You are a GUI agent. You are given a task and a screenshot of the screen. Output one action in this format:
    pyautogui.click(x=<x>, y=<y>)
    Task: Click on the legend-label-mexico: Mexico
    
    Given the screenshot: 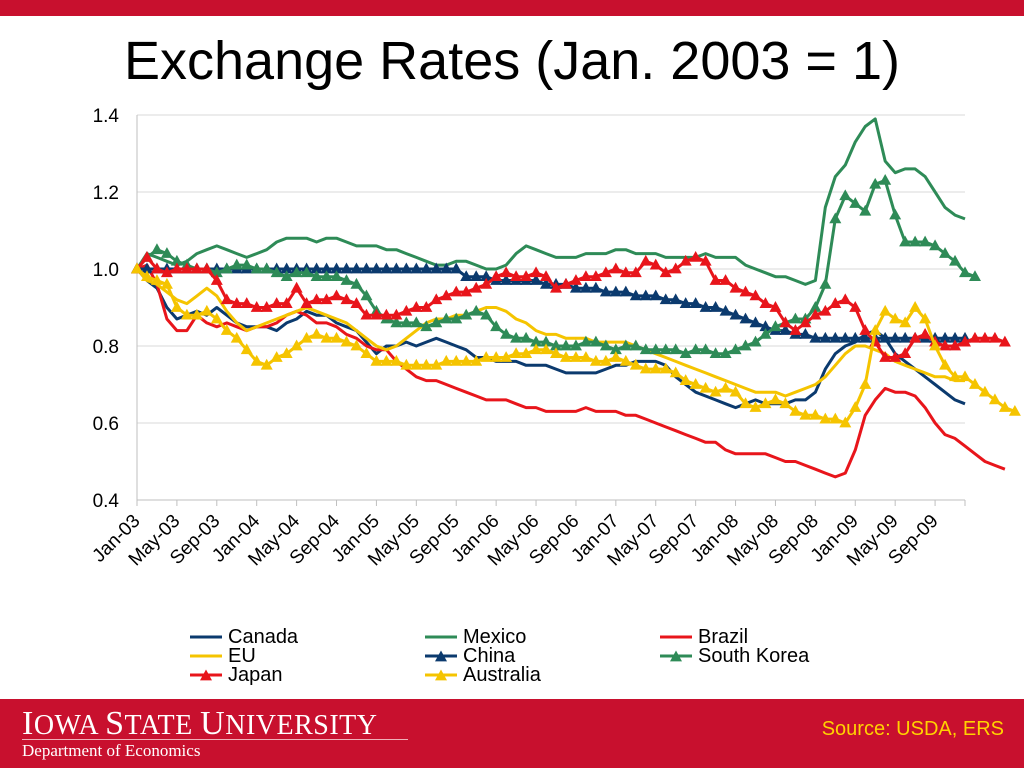 What is the action you would take?
    pyautogui.click(x=495, y=637)
    